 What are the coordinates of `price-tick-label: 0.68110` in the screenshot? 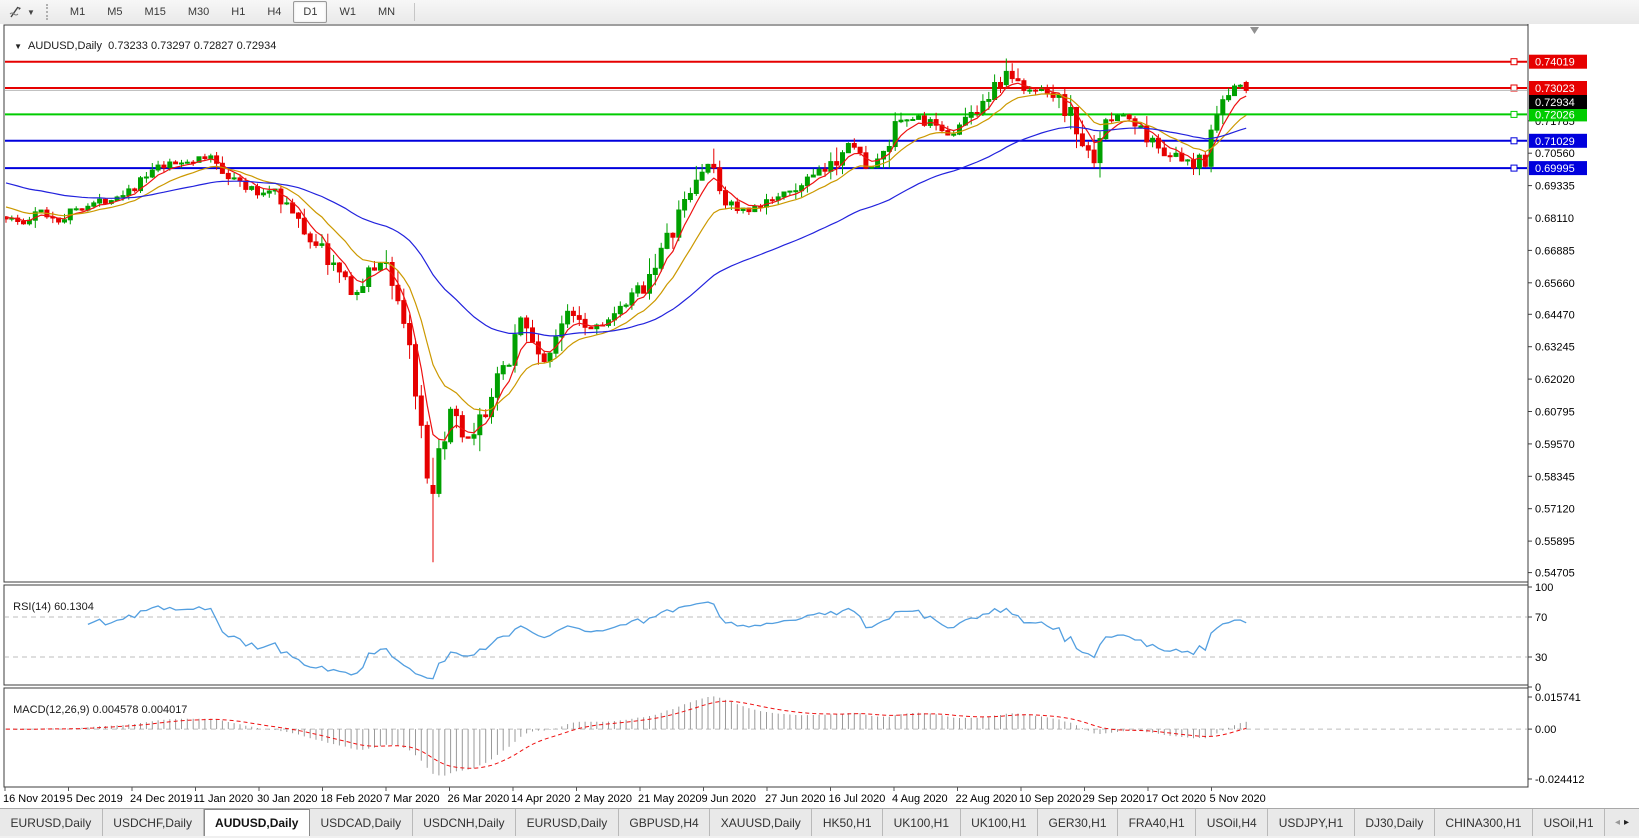 It's located at (1554, 219).